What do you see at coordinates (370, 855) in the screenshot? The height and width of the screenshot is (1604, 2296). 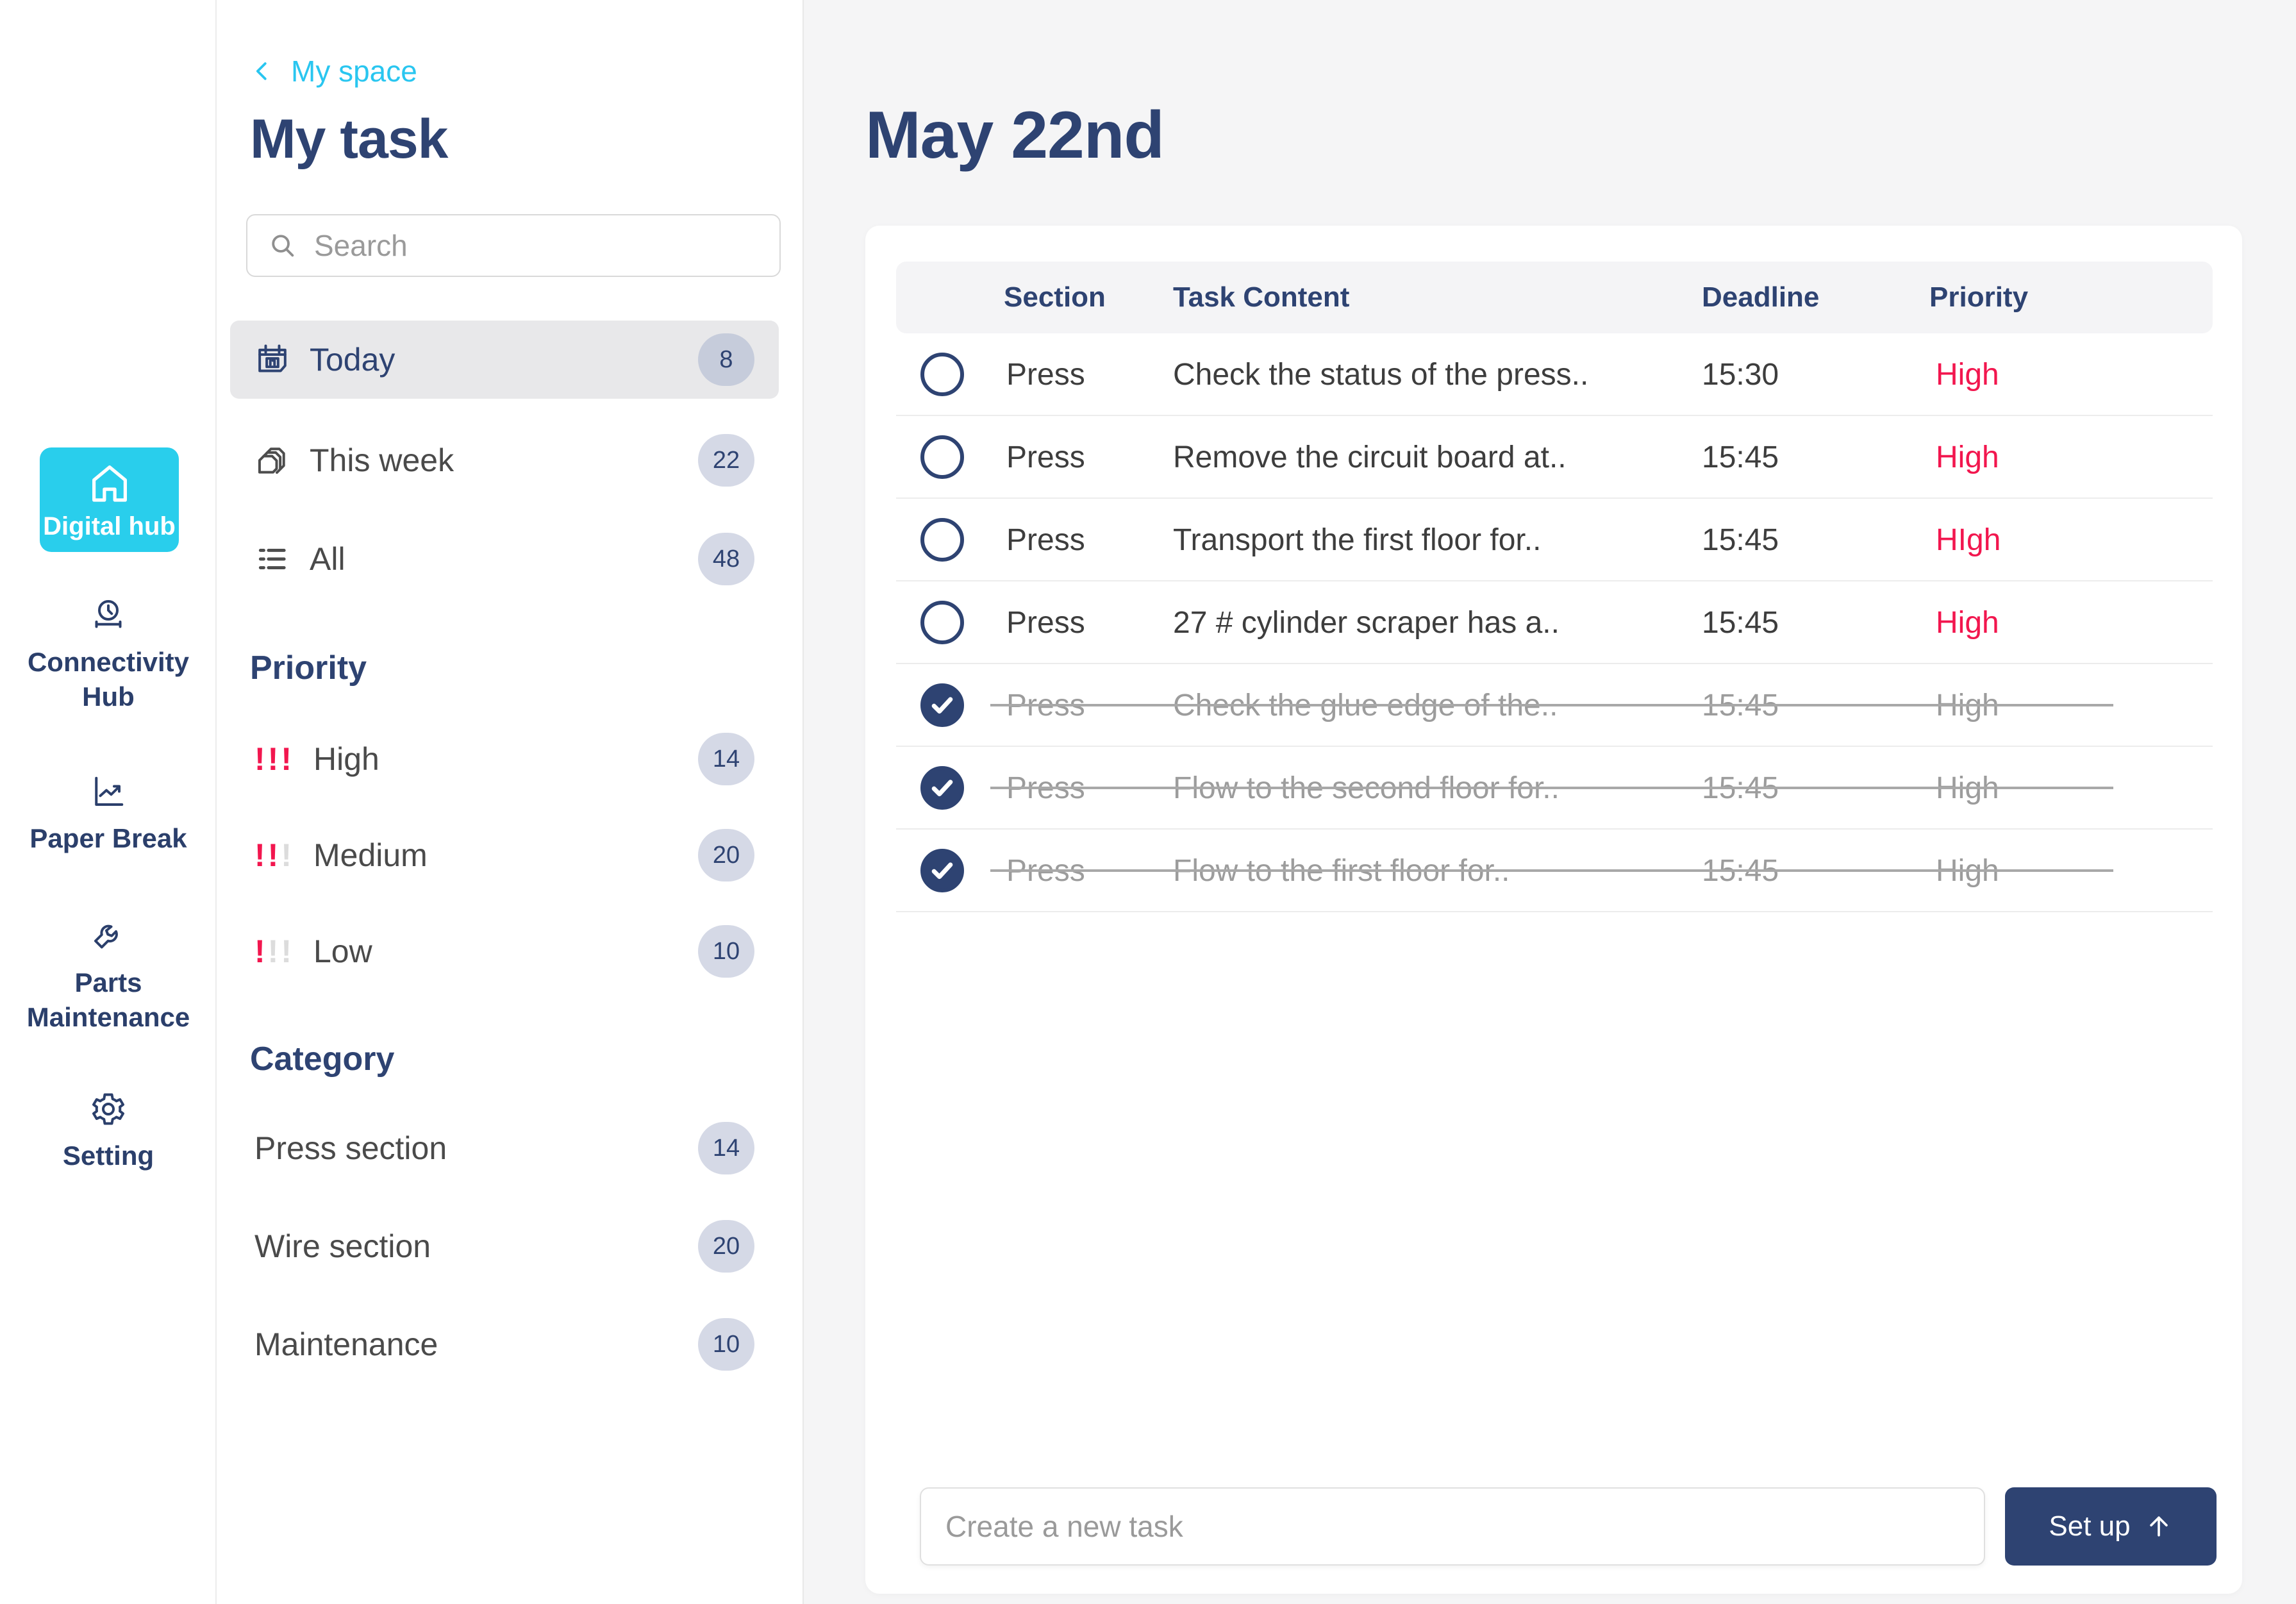 I see `sidebar-item-label: Medium` at bounding box center [370, 855].